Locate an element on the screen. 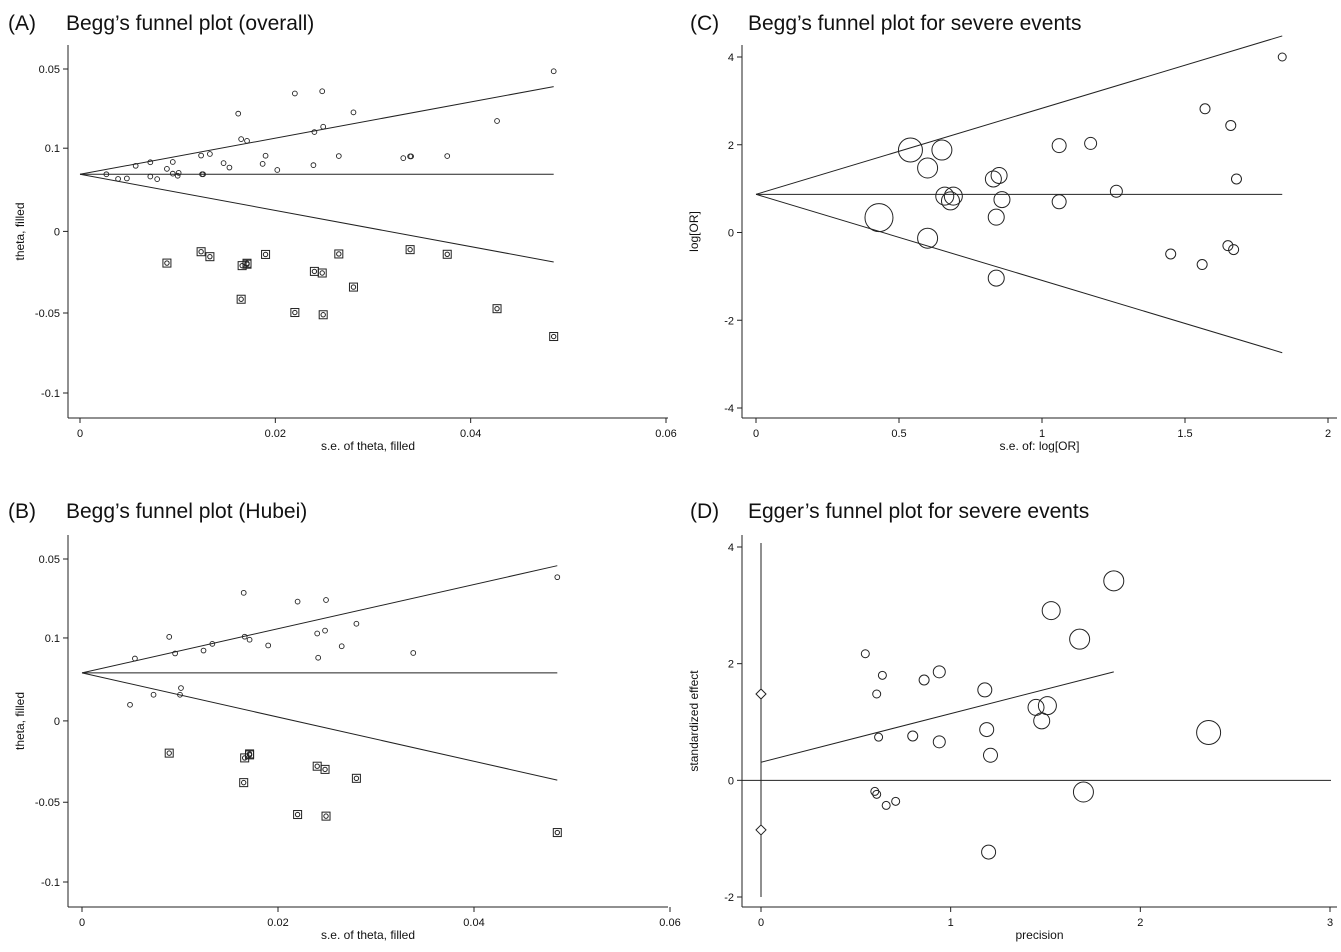  panel-d-tag: (D) is located at coordinates (705, 511).